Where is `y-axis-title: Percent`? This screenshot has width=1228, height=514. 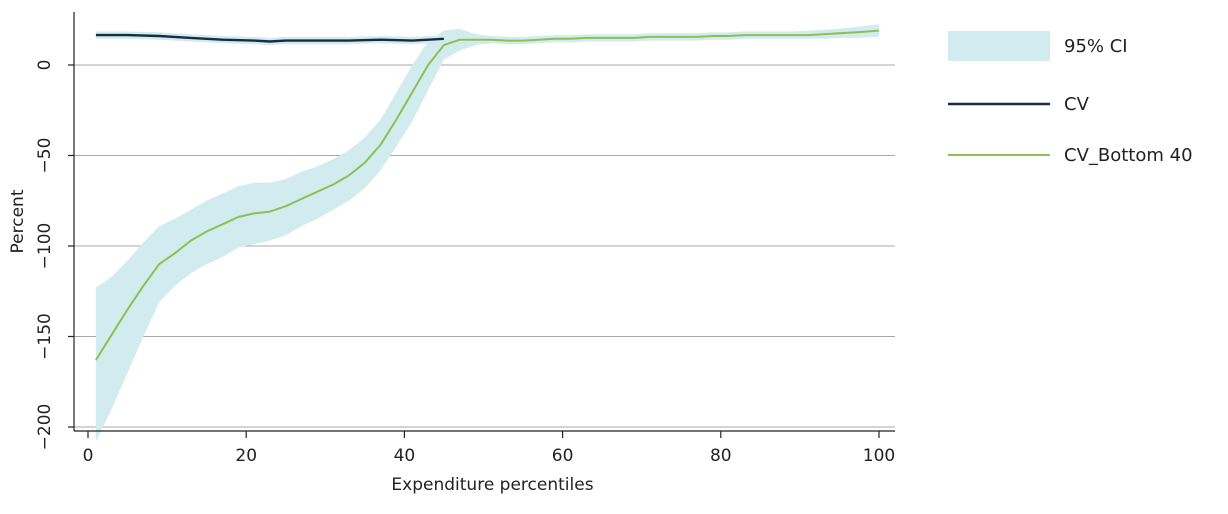
y-axis-title: Percent is located at coordinates (18, 221).